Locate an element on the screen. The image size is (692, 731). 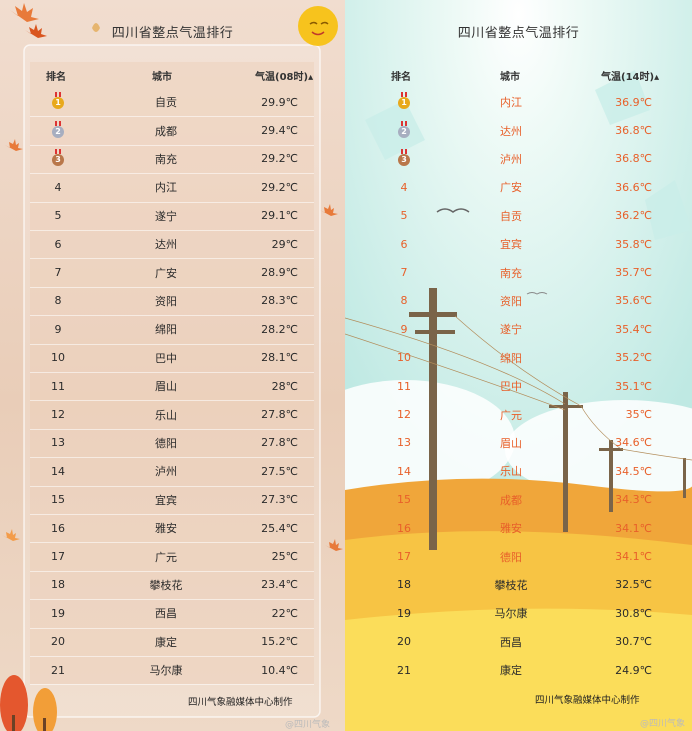
city-cell: 内江 is located at coordinates (511, 103).